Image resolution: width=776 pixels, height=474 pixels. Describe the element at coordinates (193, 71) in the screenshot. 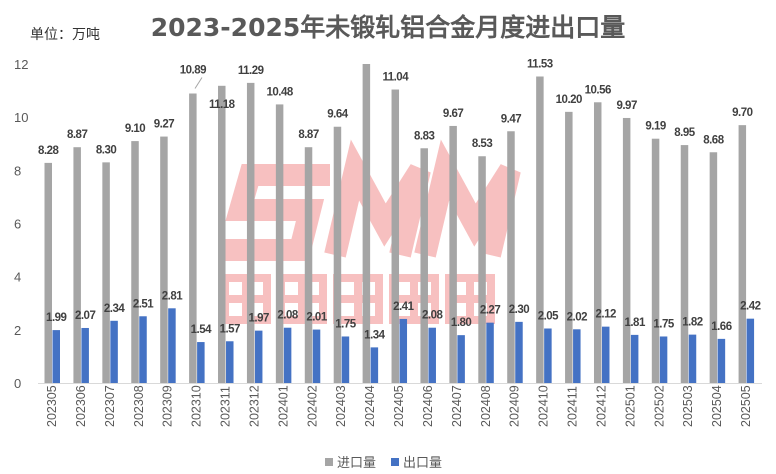

I see `import-data-label: 10.89` at that location.